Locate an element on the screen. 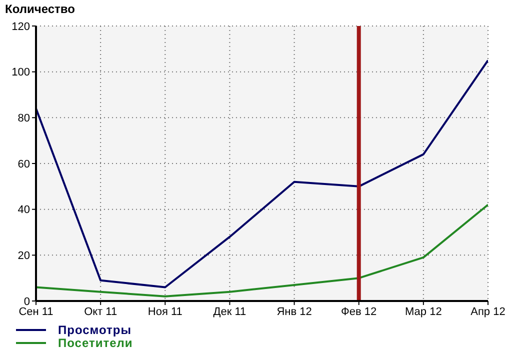 This screenshot has height=361, width=518. y-tick-label: 60 is located at coordinates (24, 164).